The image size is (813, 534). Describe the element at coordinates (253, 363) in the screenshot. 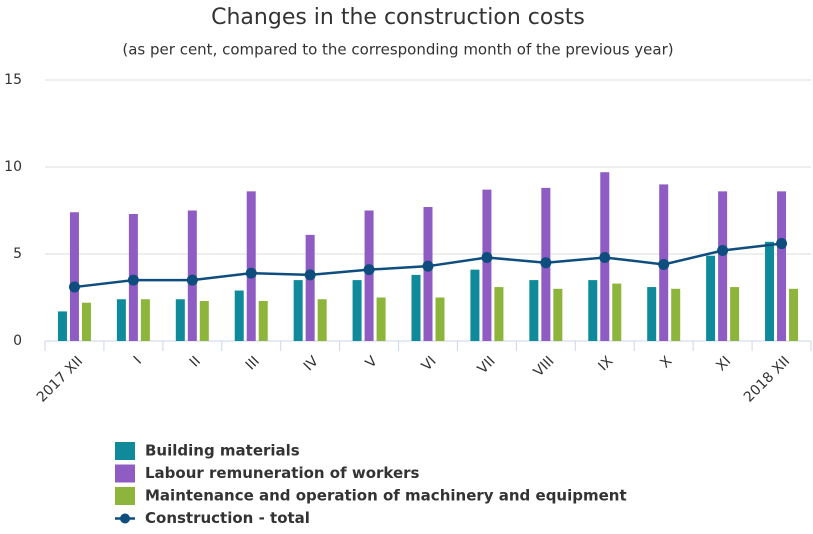

I see `x-tick-label: III` at that location.